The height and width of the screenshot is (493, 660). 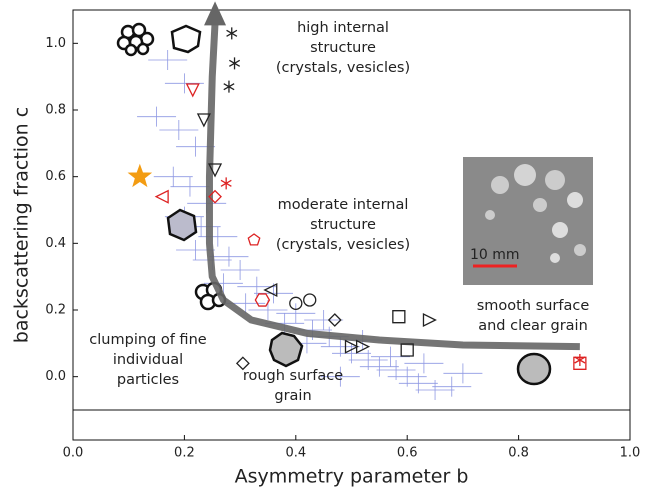 What do you see at coordinates (533, 326) in the screenshot?
I see `annotation: and clear grain` at bounding box center [533, 326].